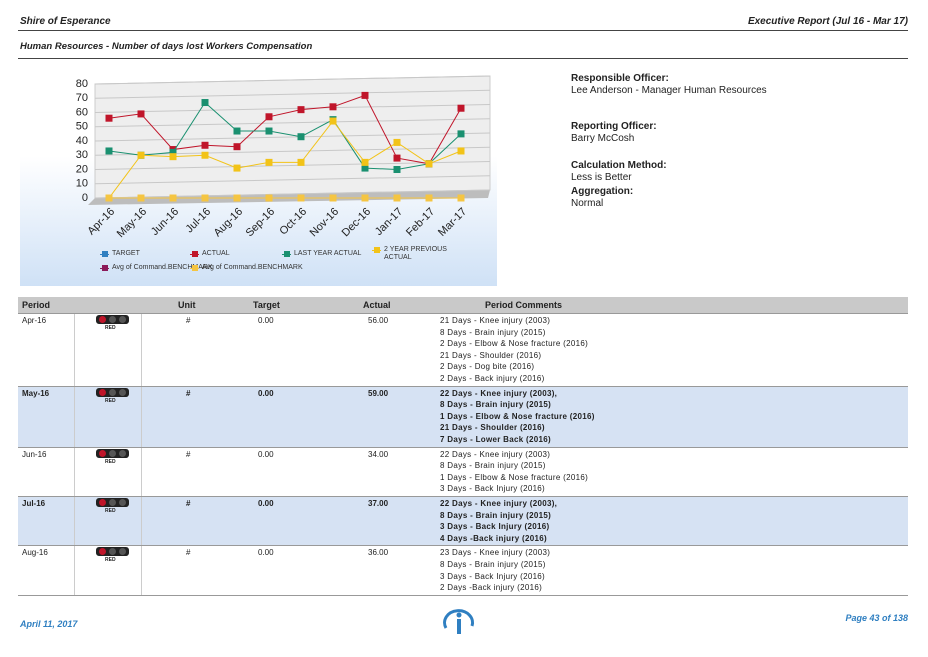 The height and width of the screenshot is (657, 928). Describe the element at coordinates (35, 553) in the screenshot. I see `period: Aug-16` at that location.